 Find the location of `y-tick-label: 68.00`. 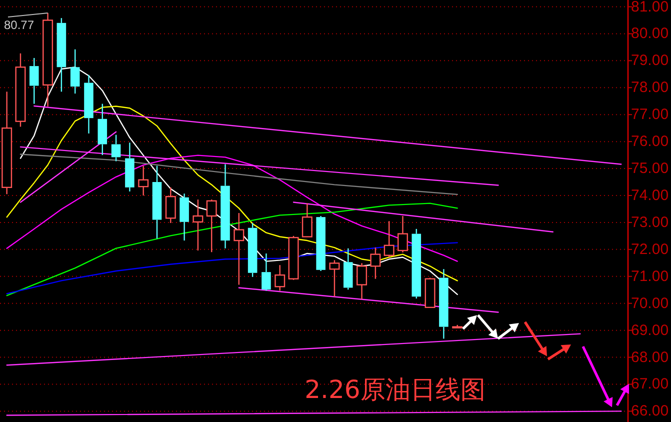

y-tick-label: 68.00 is located at coordinates (650, 357).